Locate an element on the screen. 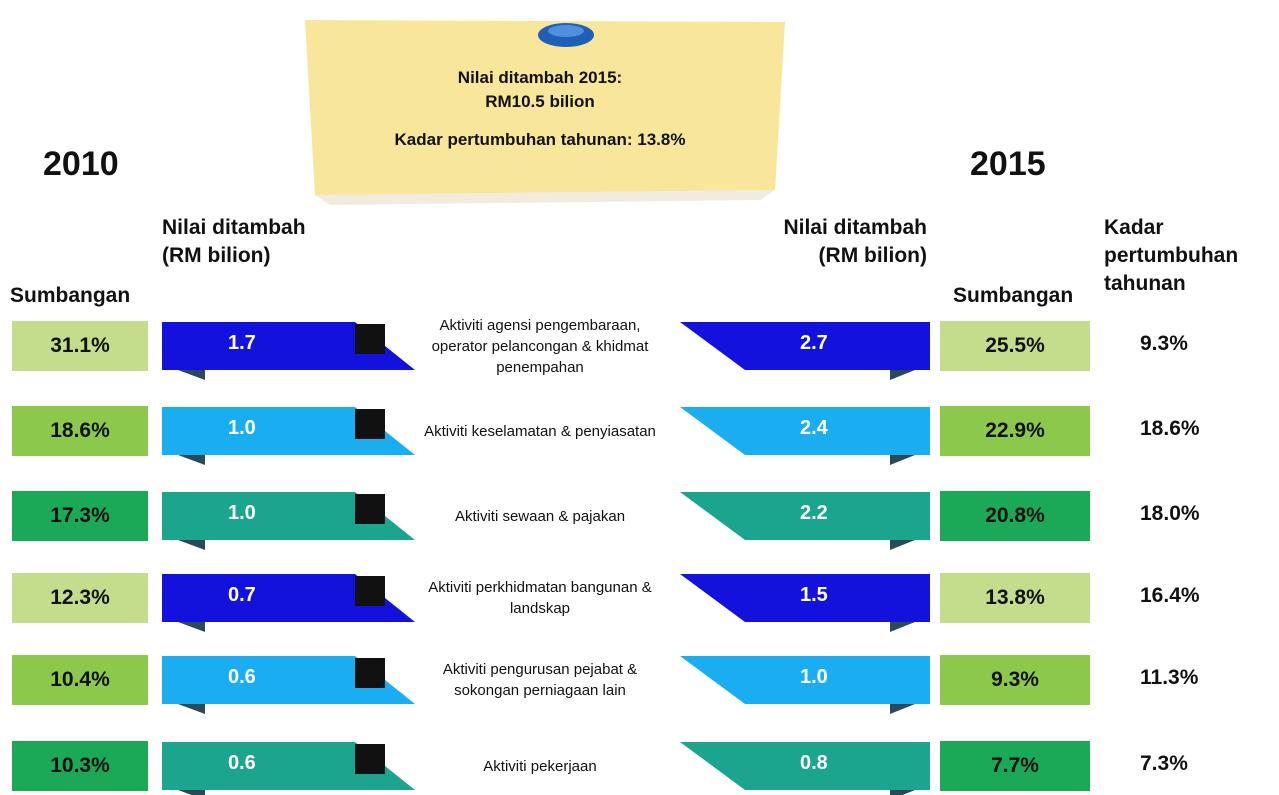 The image size is (1279, 795). share-2010: 31.1% is located at coordinates (80, 346).